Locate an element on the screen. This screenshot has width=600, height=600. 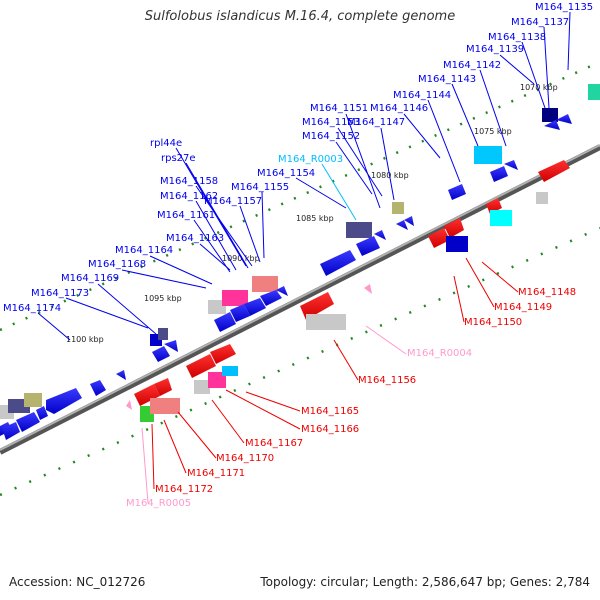
accession-label: Accession: NC_012726 is located at coordinates (77, 582).